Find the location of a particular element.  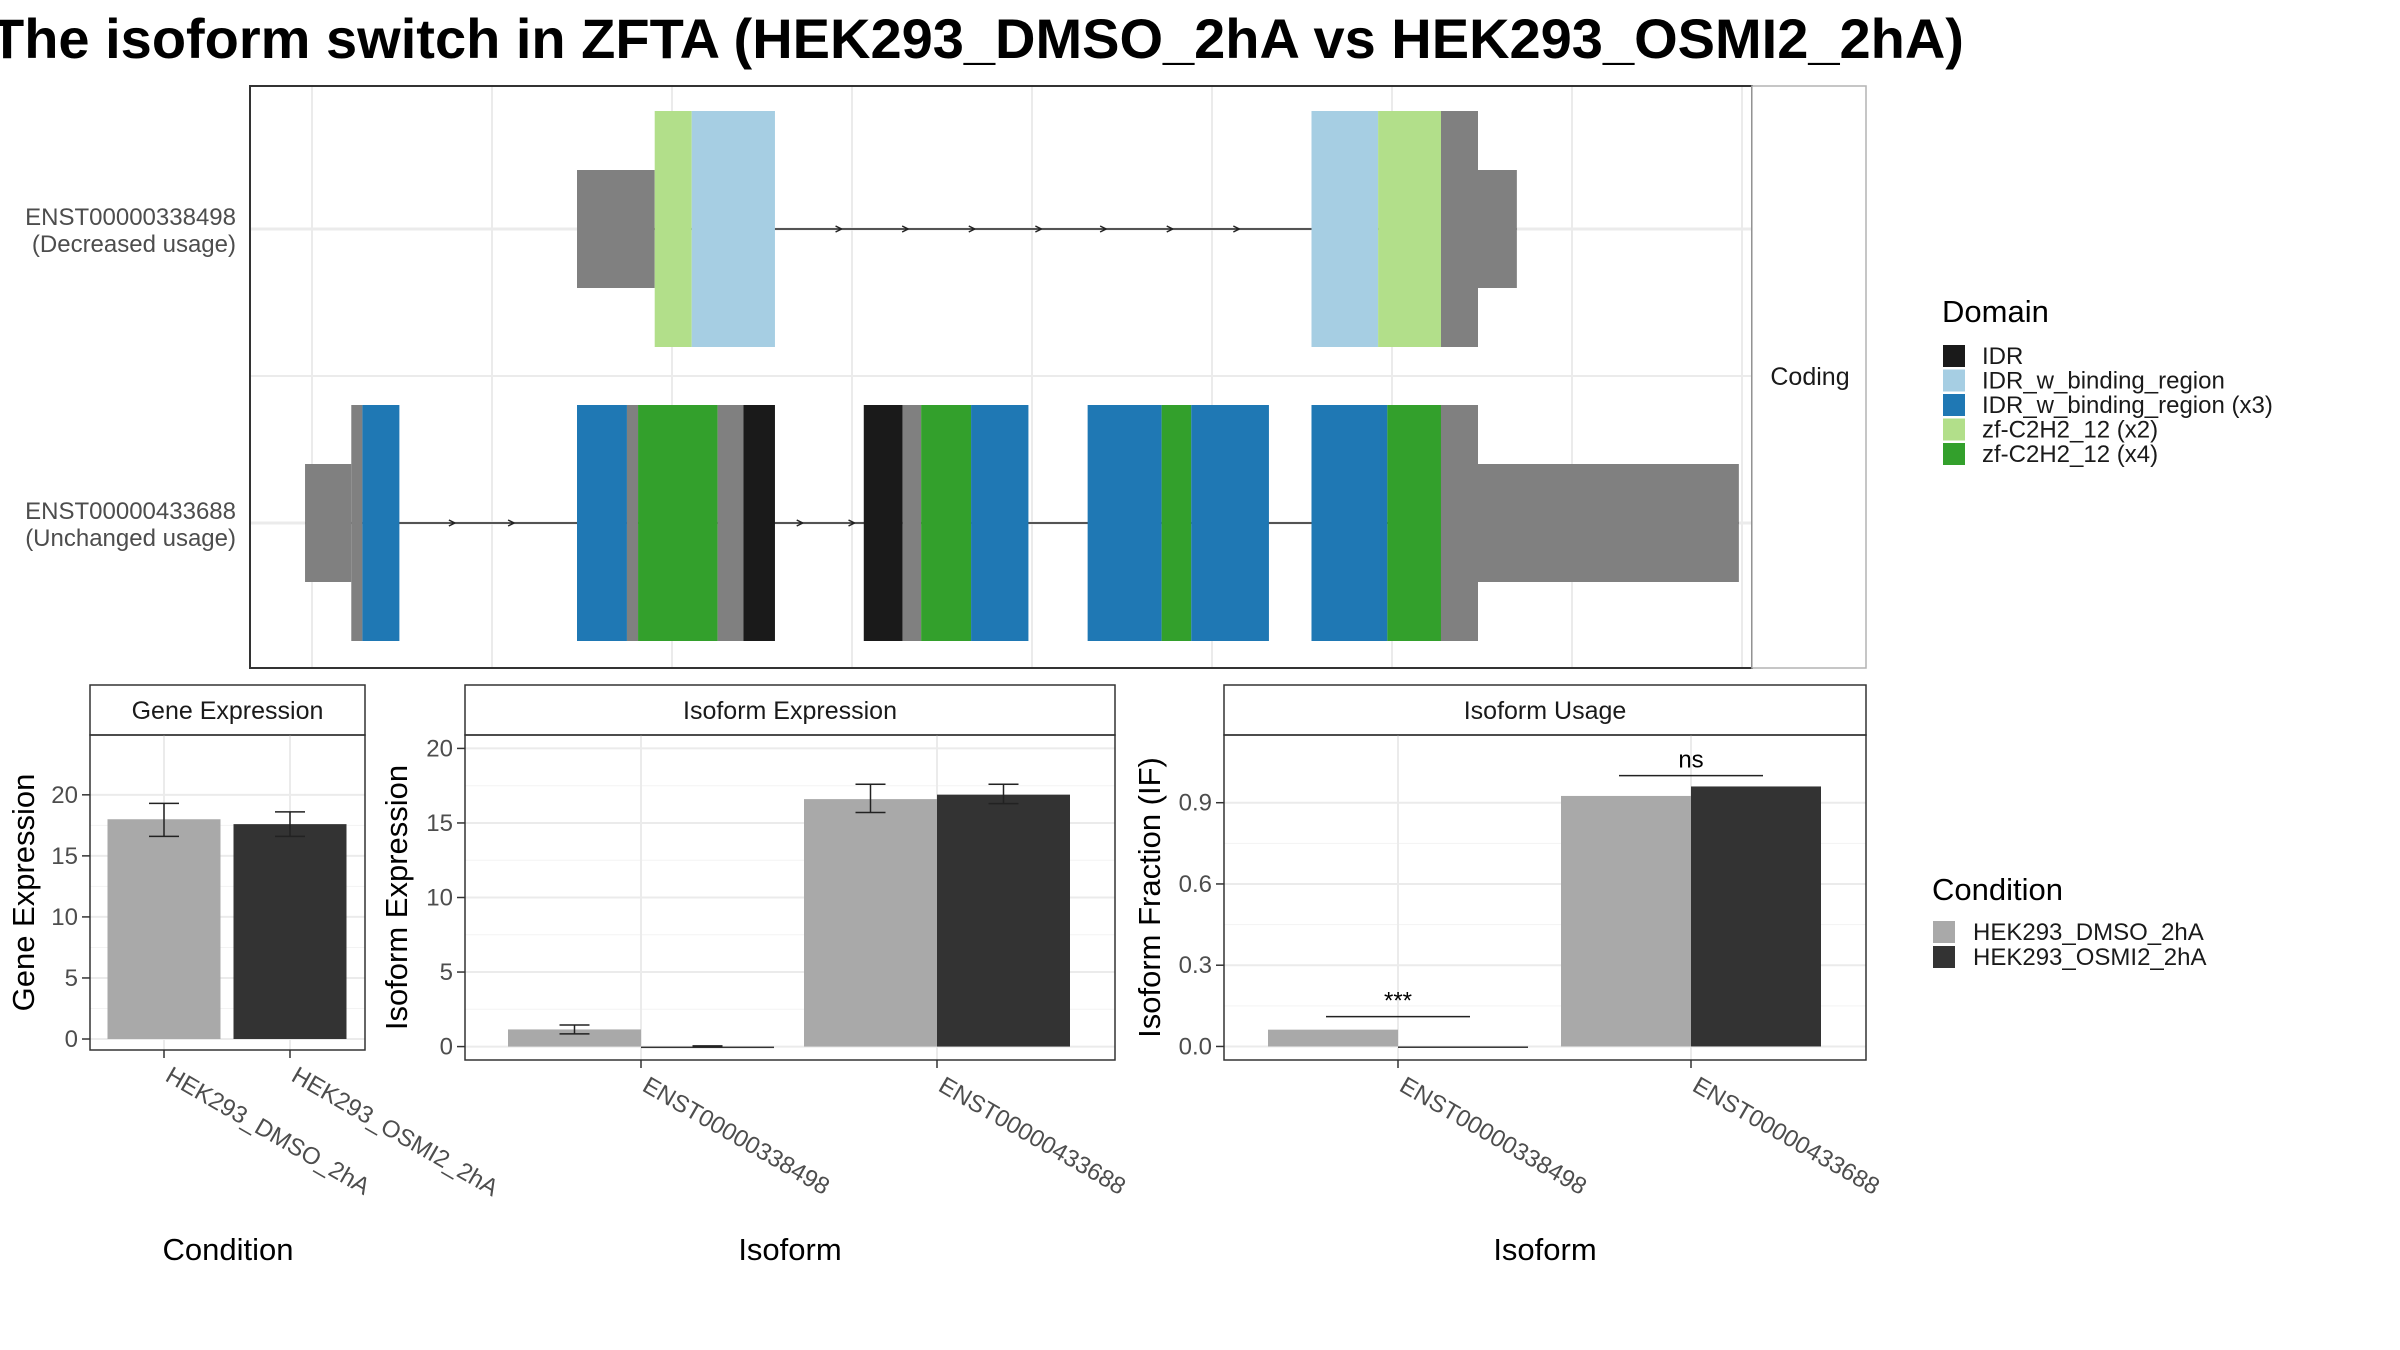

significance-label: ns is located at coordinates (1690, 760).